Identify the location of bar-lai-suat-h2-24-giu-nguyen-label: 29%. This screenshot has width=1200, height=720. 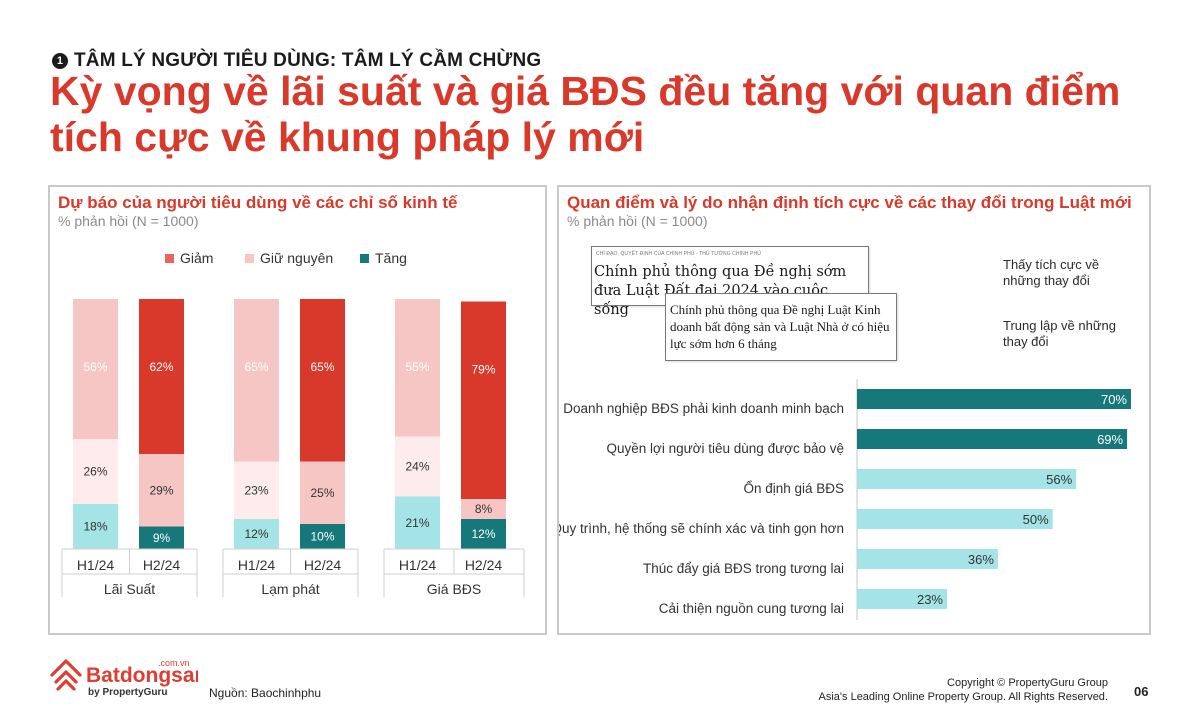
(161, 490).